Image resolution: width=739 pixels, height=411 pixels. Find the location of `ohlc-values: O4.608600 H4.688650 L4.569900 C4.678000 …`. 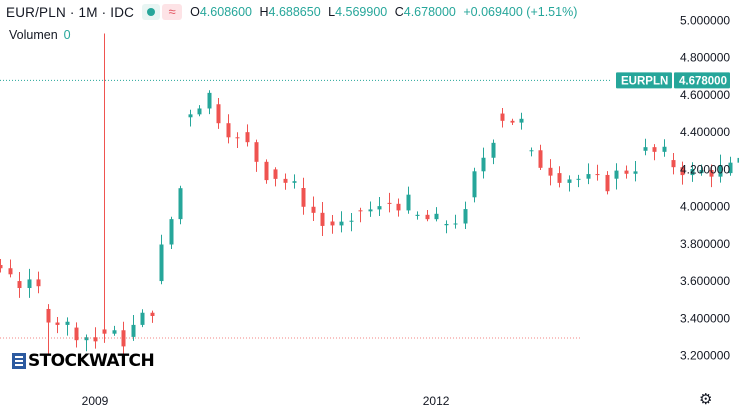

ohlc-values: O4.608600 H4.688650 L4.569900 C4.678000 … is located at coordinates (384, 12).